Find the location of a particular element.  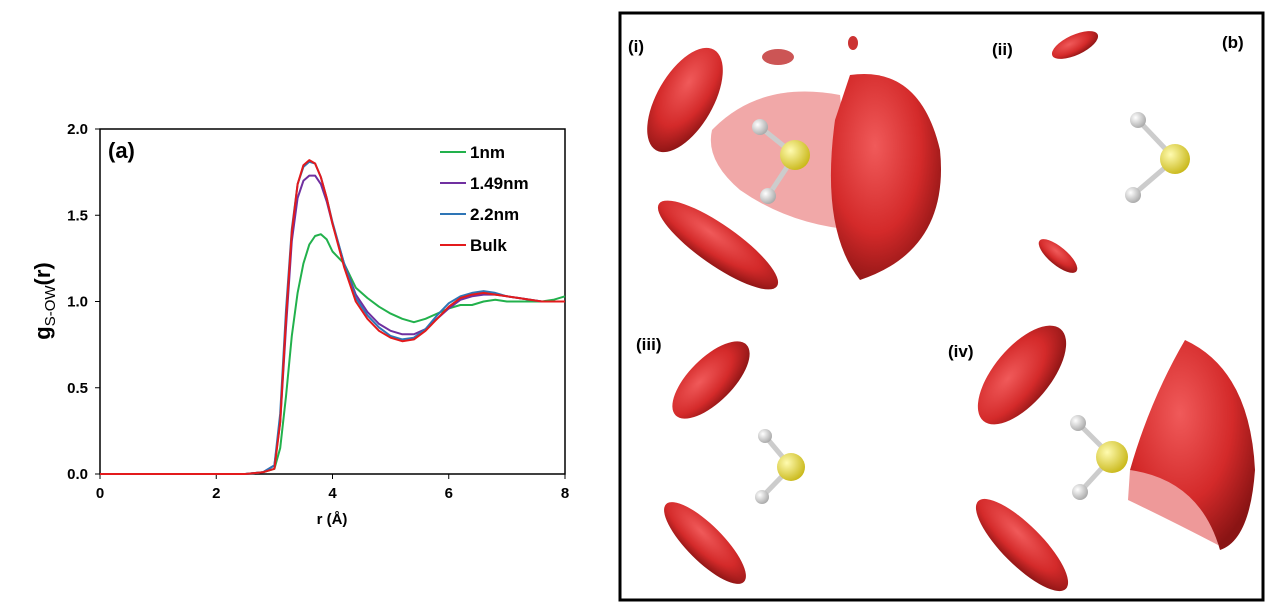

x-axis-label: r (Å) is located at coordinates (332, 519).